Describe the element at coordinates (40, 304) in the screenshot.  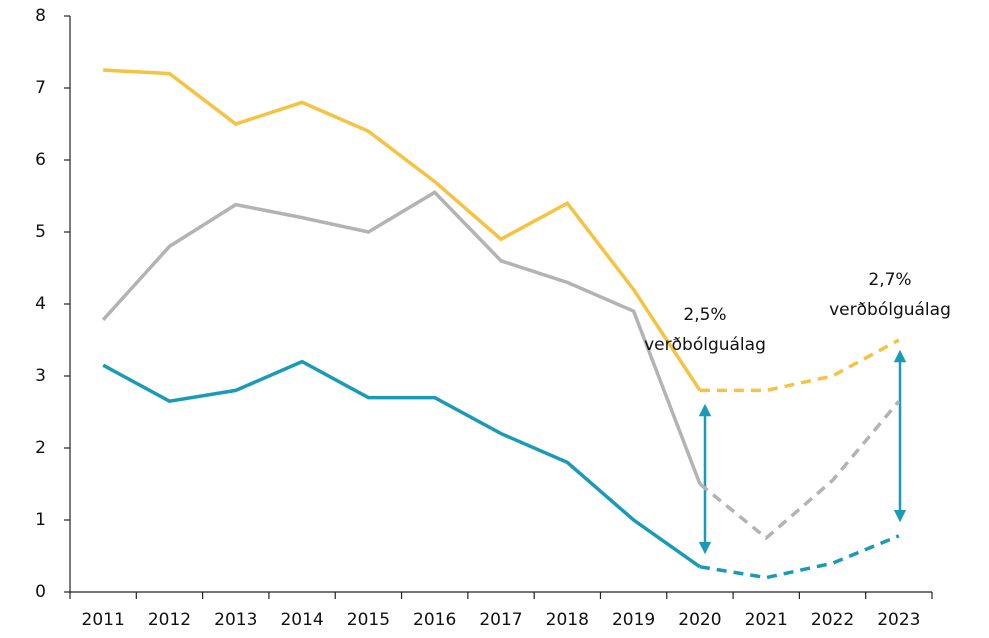
I see `y-tick-label: 4` at that location.